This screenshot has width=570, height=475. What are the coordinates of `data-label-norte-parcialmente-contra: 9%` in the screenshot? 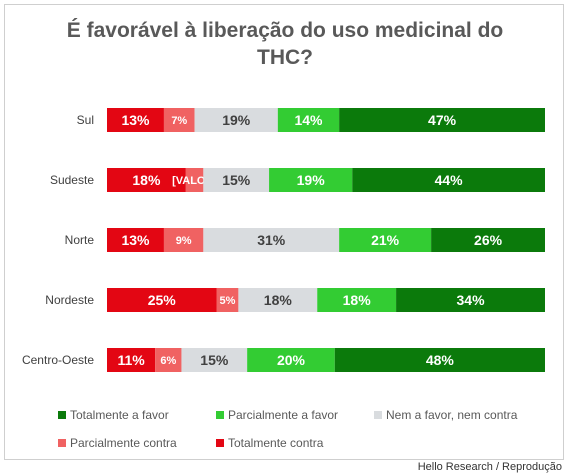 It's located at (184, 241).